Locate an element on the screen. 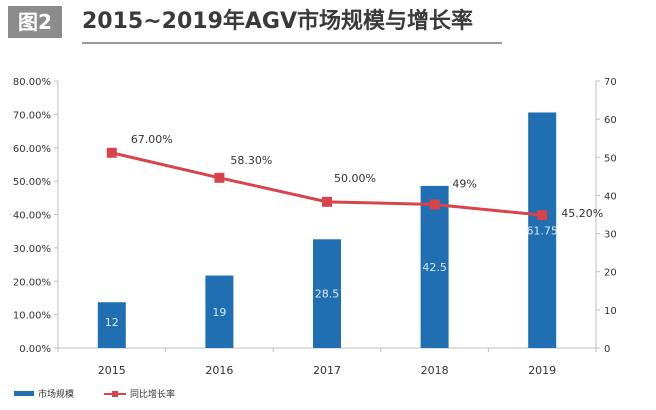 The image size is (656, 410). y-left-tick-label: 60.00% is located at coordinates (32, 149).